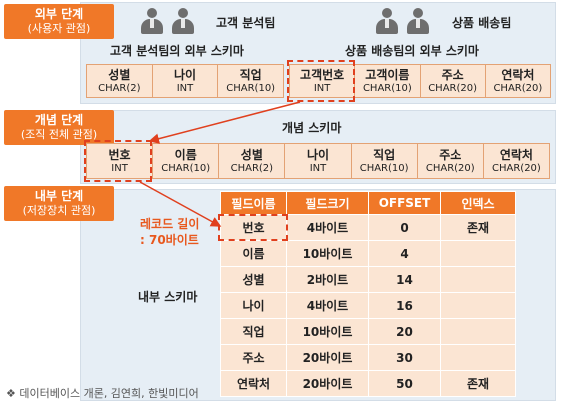  I want to click on table-row: 번호 4바이트 0 존재, so click(368, 227).